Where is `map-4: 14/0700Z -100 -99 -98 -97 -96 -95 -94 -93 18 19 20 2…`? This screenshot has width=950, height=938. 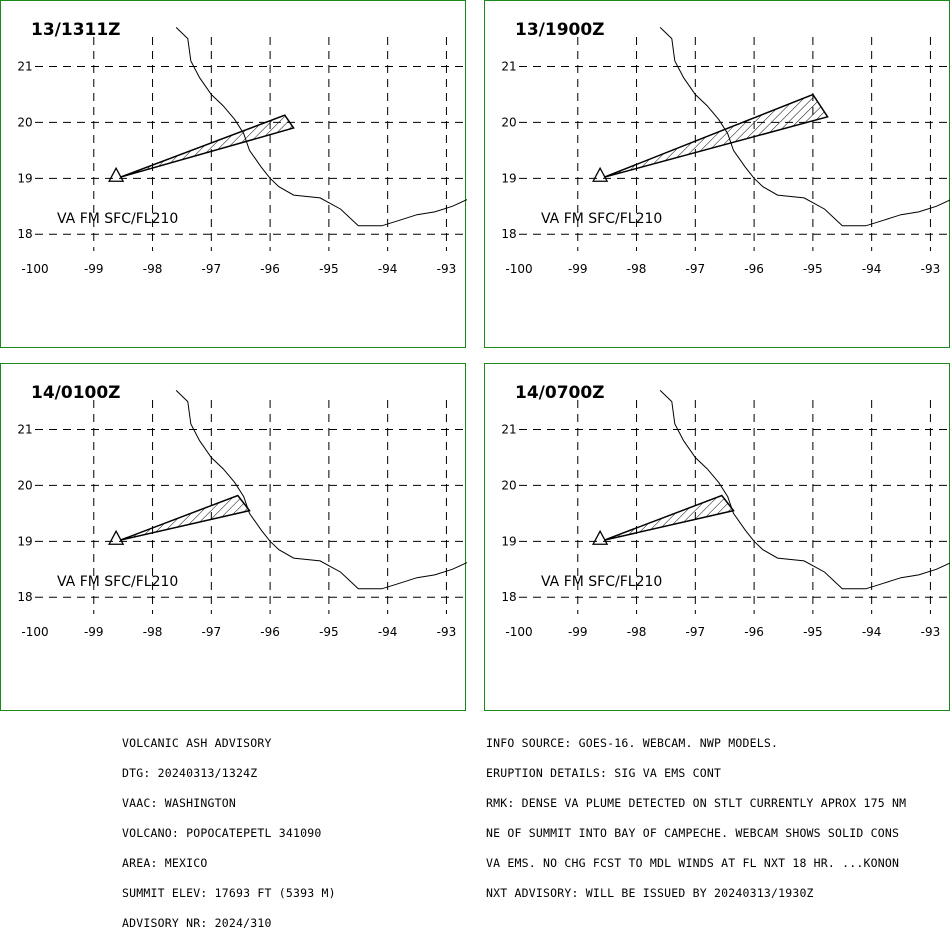
map-4: 14/0700Z -100 -99 -98 -97 -96 -95 -94 -93 18 19 20 2… is located at coordinates (725, 511).